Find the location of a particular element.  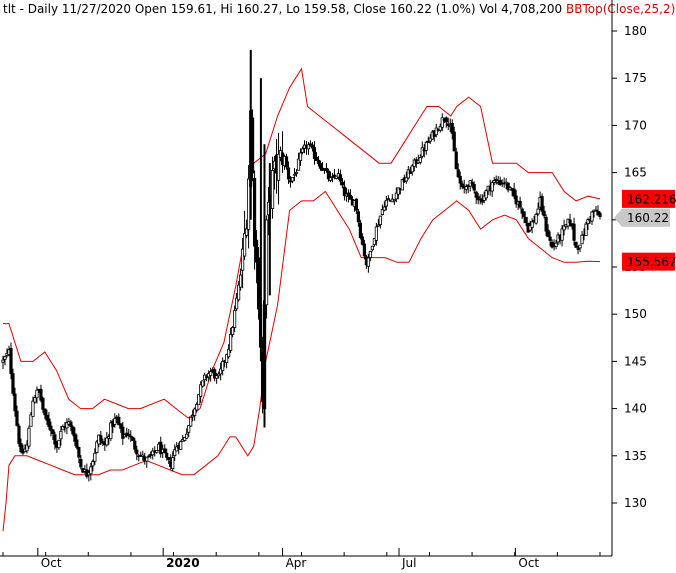

y-tick-label: 165 is located at coordinates (635, 173).